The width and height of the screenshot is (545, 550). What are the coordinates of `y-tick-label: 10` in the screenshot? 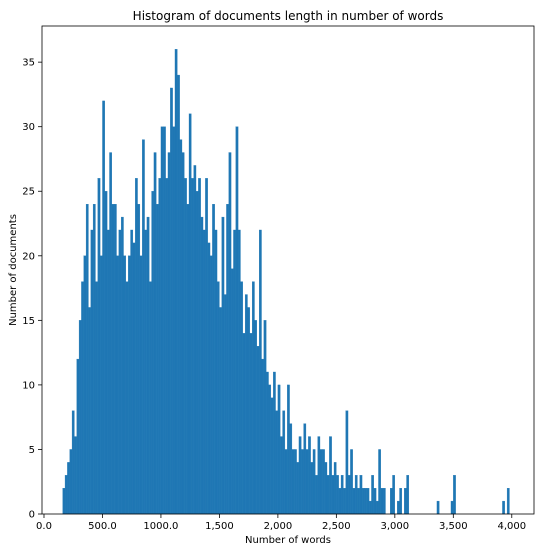 It's located at (28, 385).